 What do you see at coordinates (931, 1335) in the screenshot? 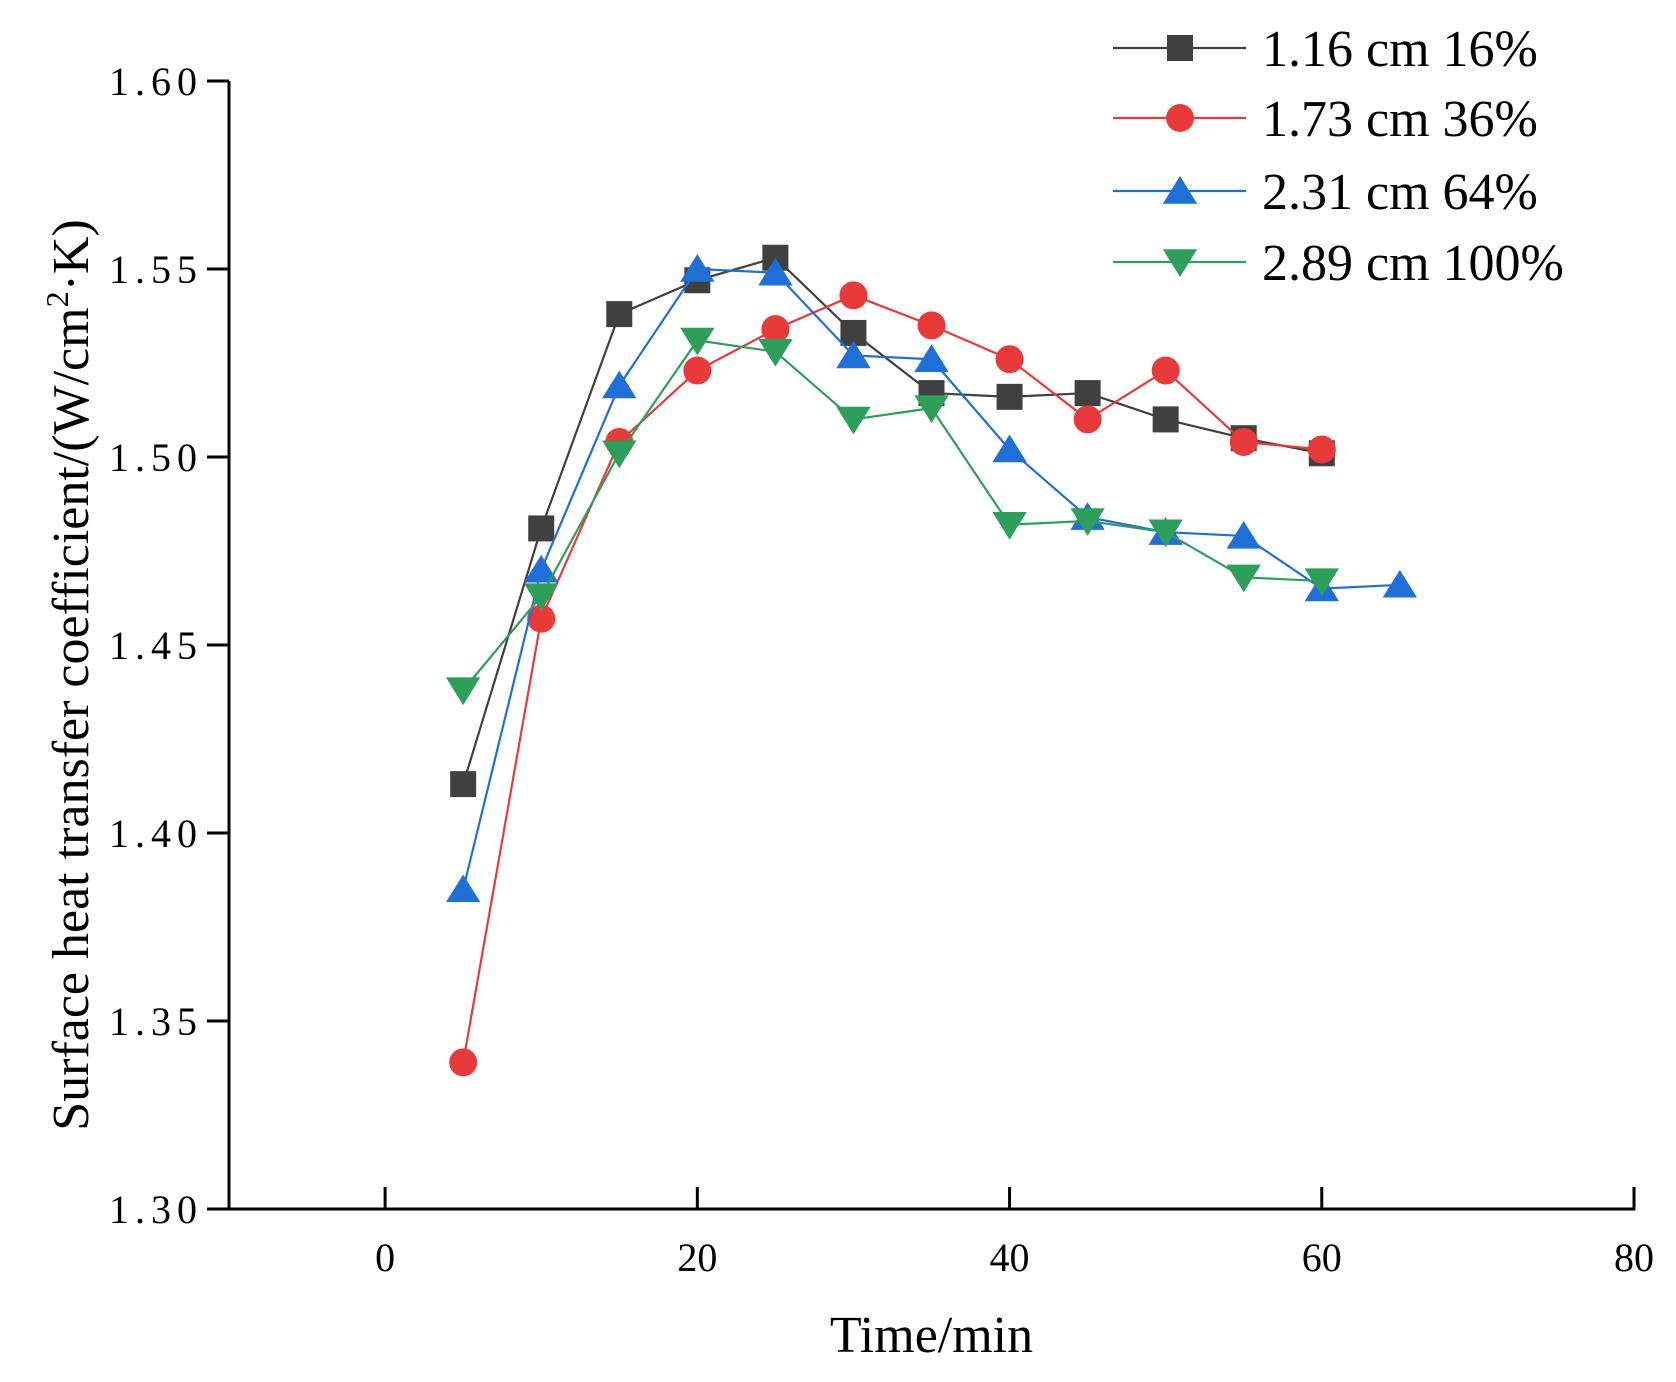
I see `x-axis-title: Time/min` at bounding box center [931, 1335].